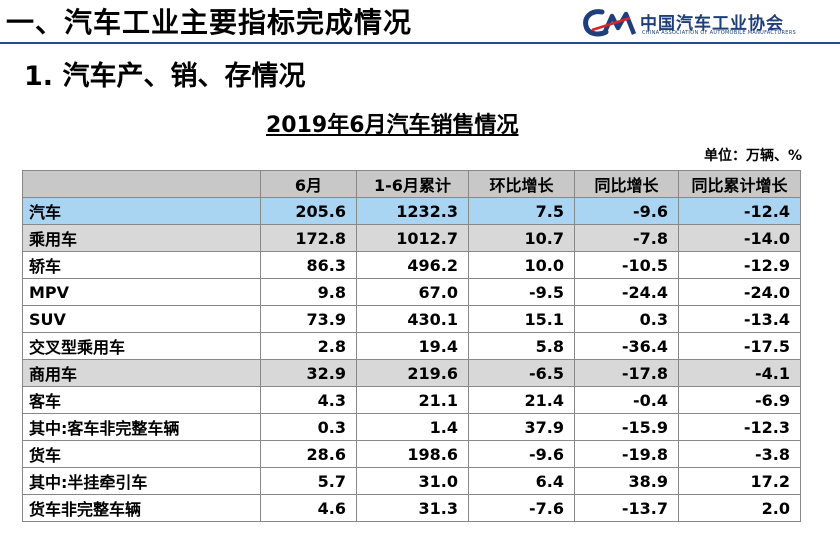 The height and width of the screenshot is (547, 840). What do you see at coordinates (626, 265) in the screenshot?
I see `value-cell: -10.5` at bounding box center [626, 265].